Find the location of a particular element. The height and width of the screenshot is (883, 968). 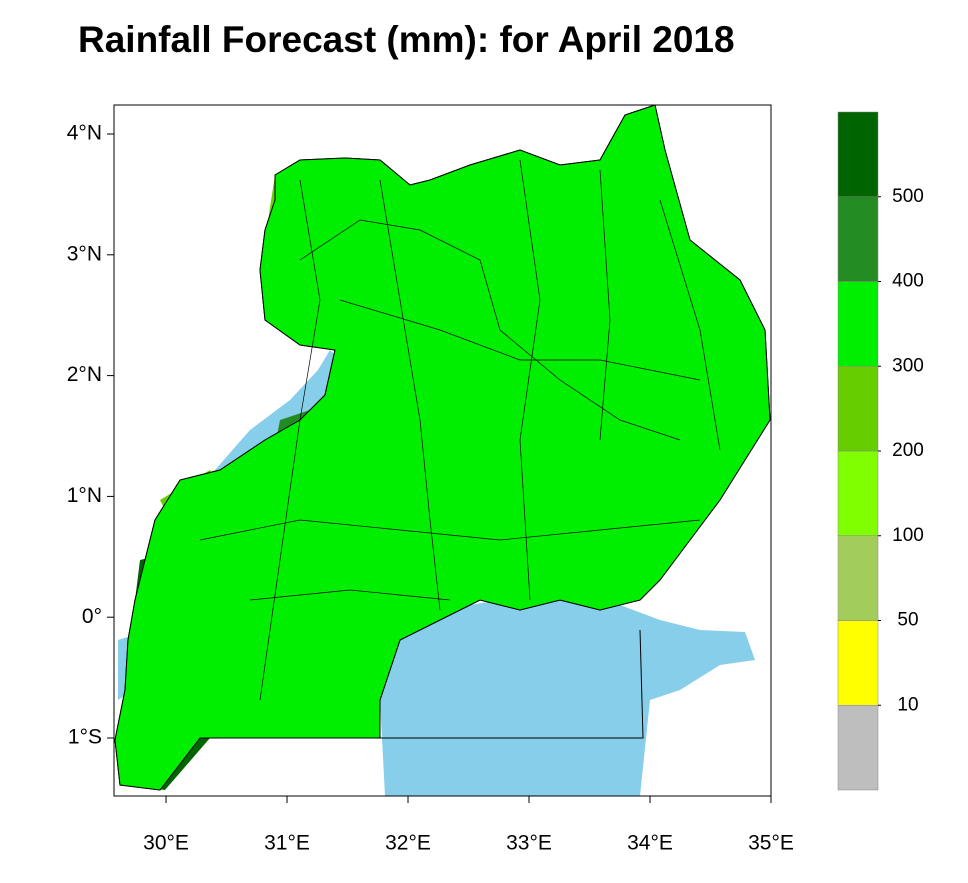

x-tick-label: 35°E is located at coordinates (771, 843).